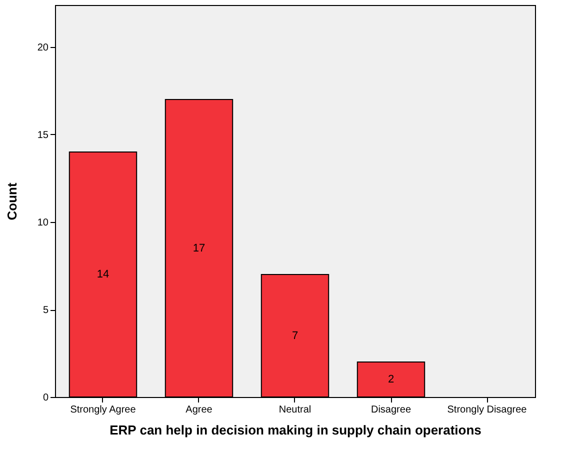 Image resolution: width=570 pixels, height=457 pixels. What do you see at coordinates (296, 430) in the screenshot?
I see `x-axis-title: ERP can help in decision making in supply chain operations` at bounding box center [296, 430].